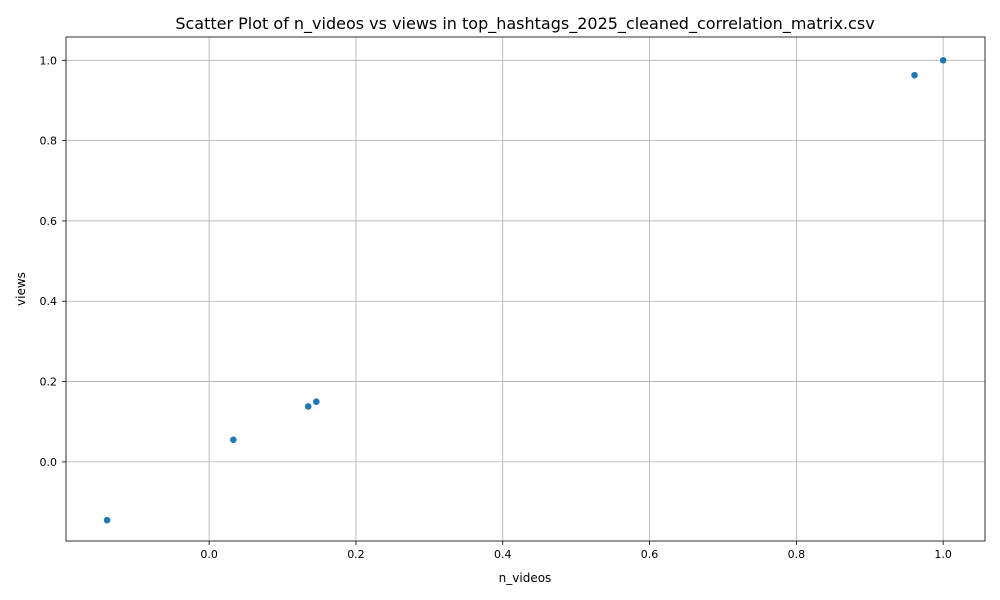 This screenshot has width=1000, height=600. What do you see at coordinates (525, 578) in the screenshot?
I see `x-axis-label: n_videos` at bounding box center [525, 578].